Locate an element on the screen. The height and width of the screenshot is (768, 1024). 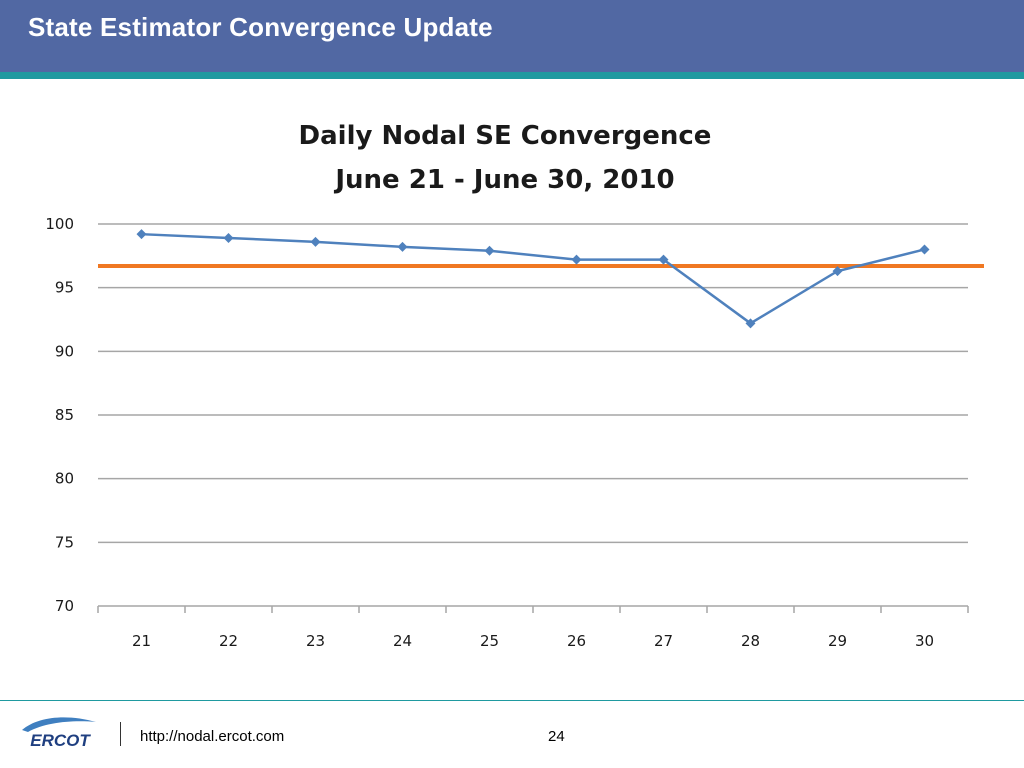
x-tick-label: 26 is located at coordinates (576, 641).